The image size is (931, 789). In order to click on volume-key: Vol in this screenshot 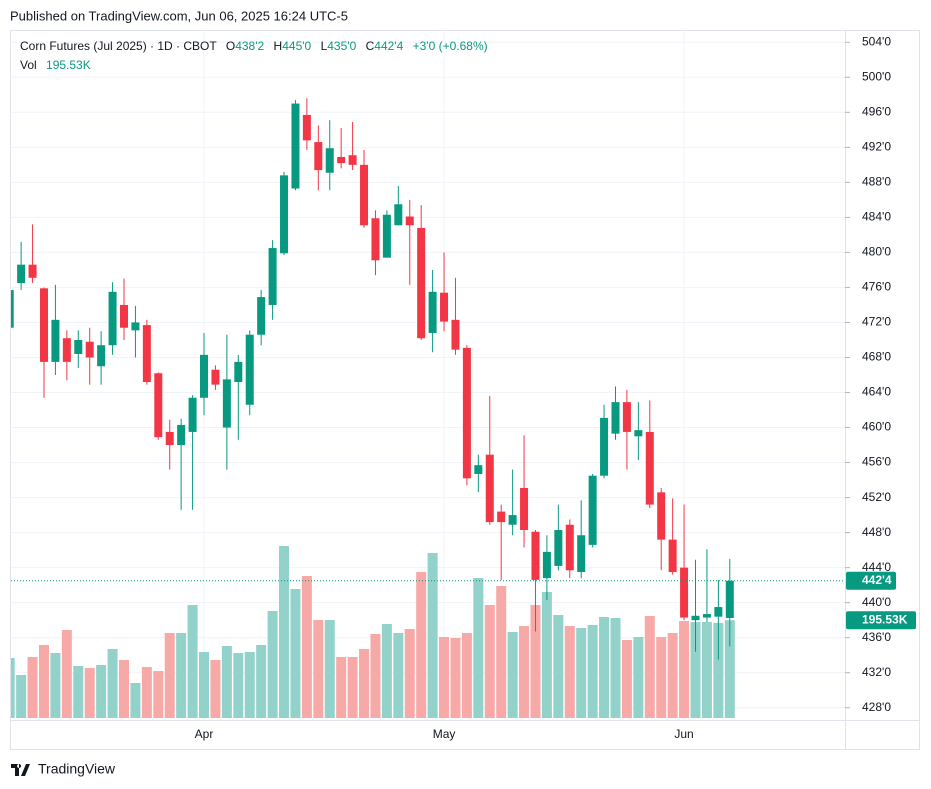, I will do `click(28, 65)`.